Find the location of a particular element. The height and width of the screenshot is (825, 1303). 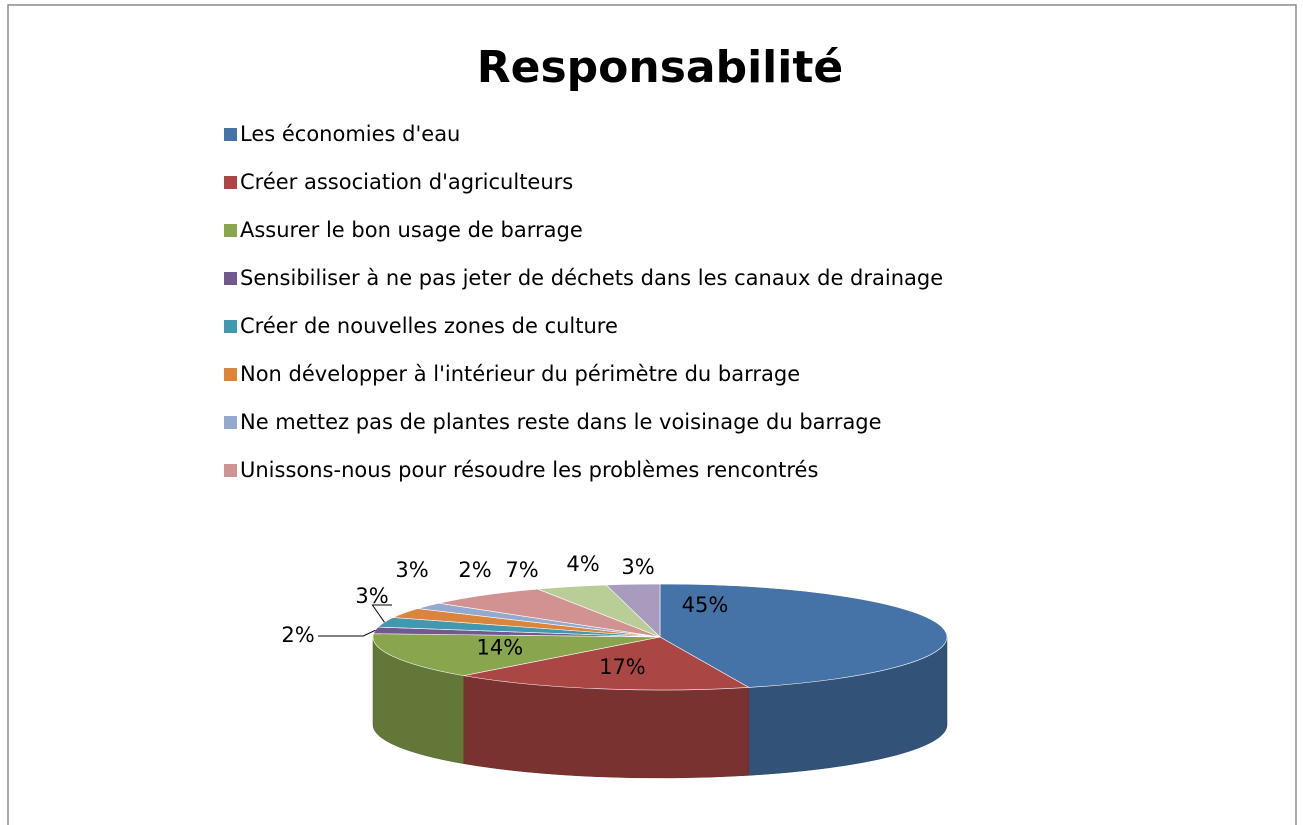

value-label: 4% is located at coordinates (582, 564).